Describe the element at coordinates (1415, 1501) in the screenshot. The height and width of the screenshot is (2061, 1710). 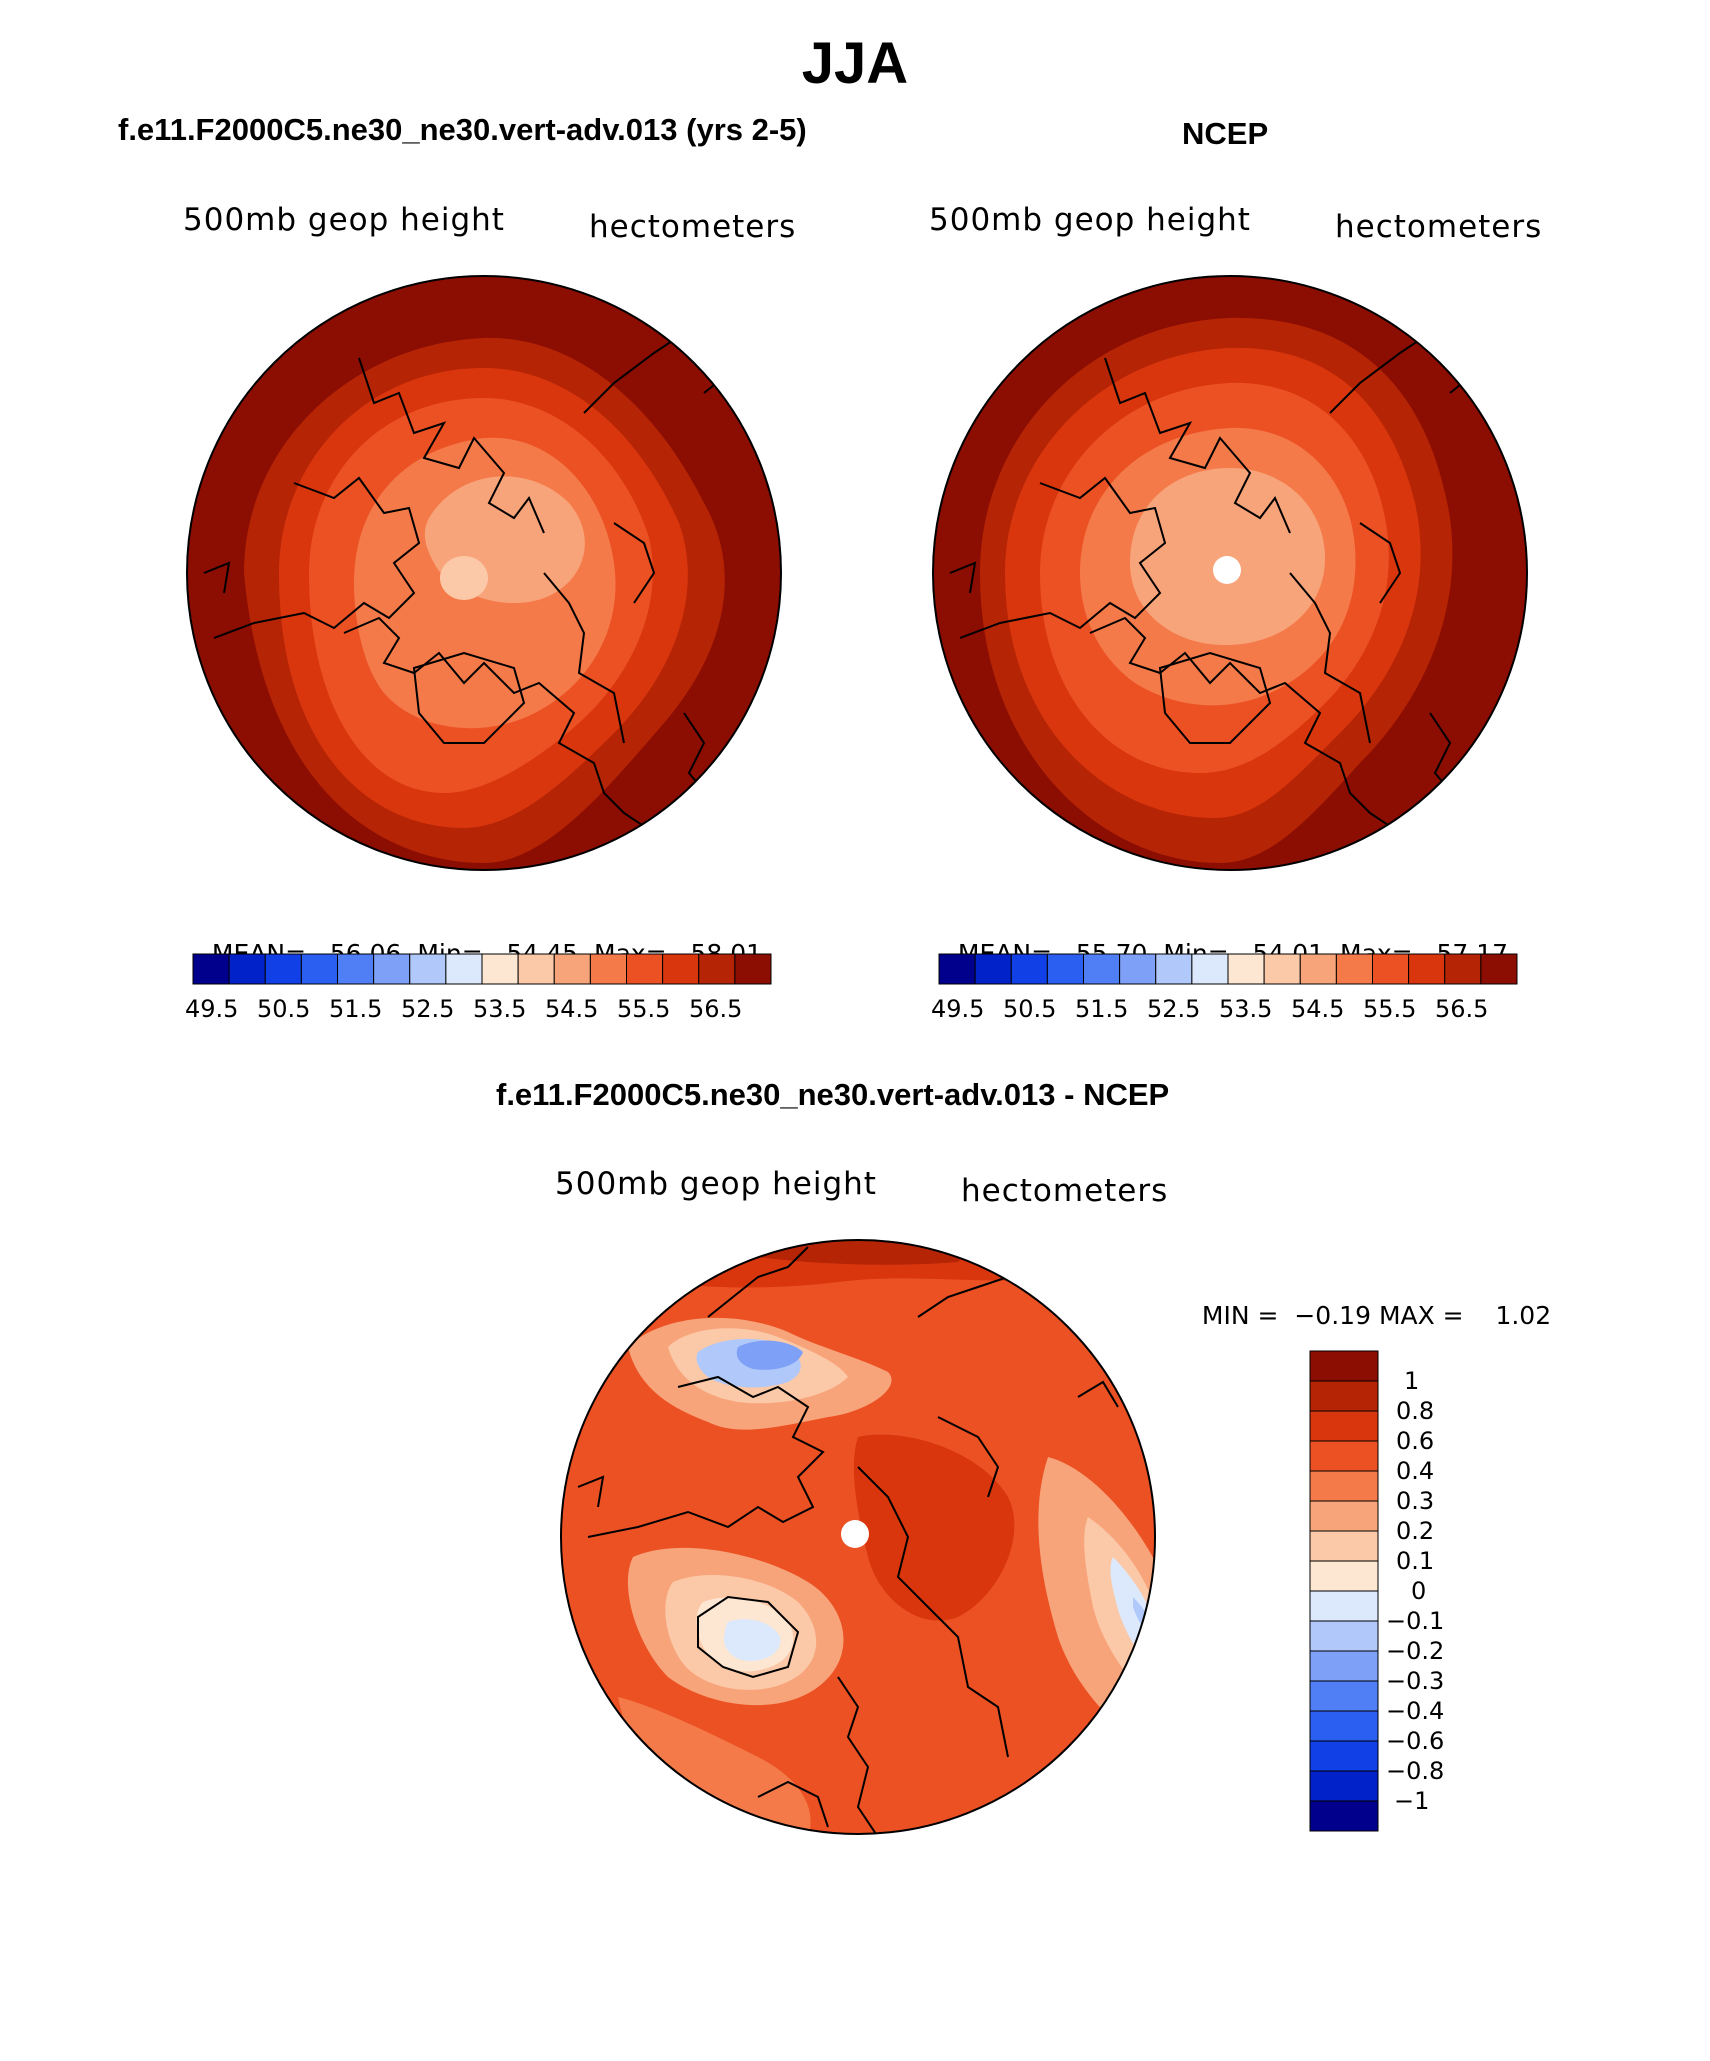
I see `colorbar-tick-label: 0.3` at that location.